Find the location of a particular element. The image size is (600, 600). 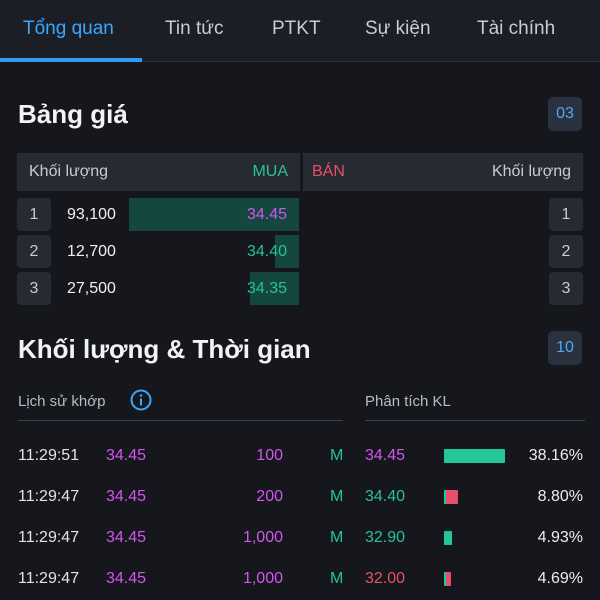

tab-overview: Tổng quan is located at coordinates (68, 28).